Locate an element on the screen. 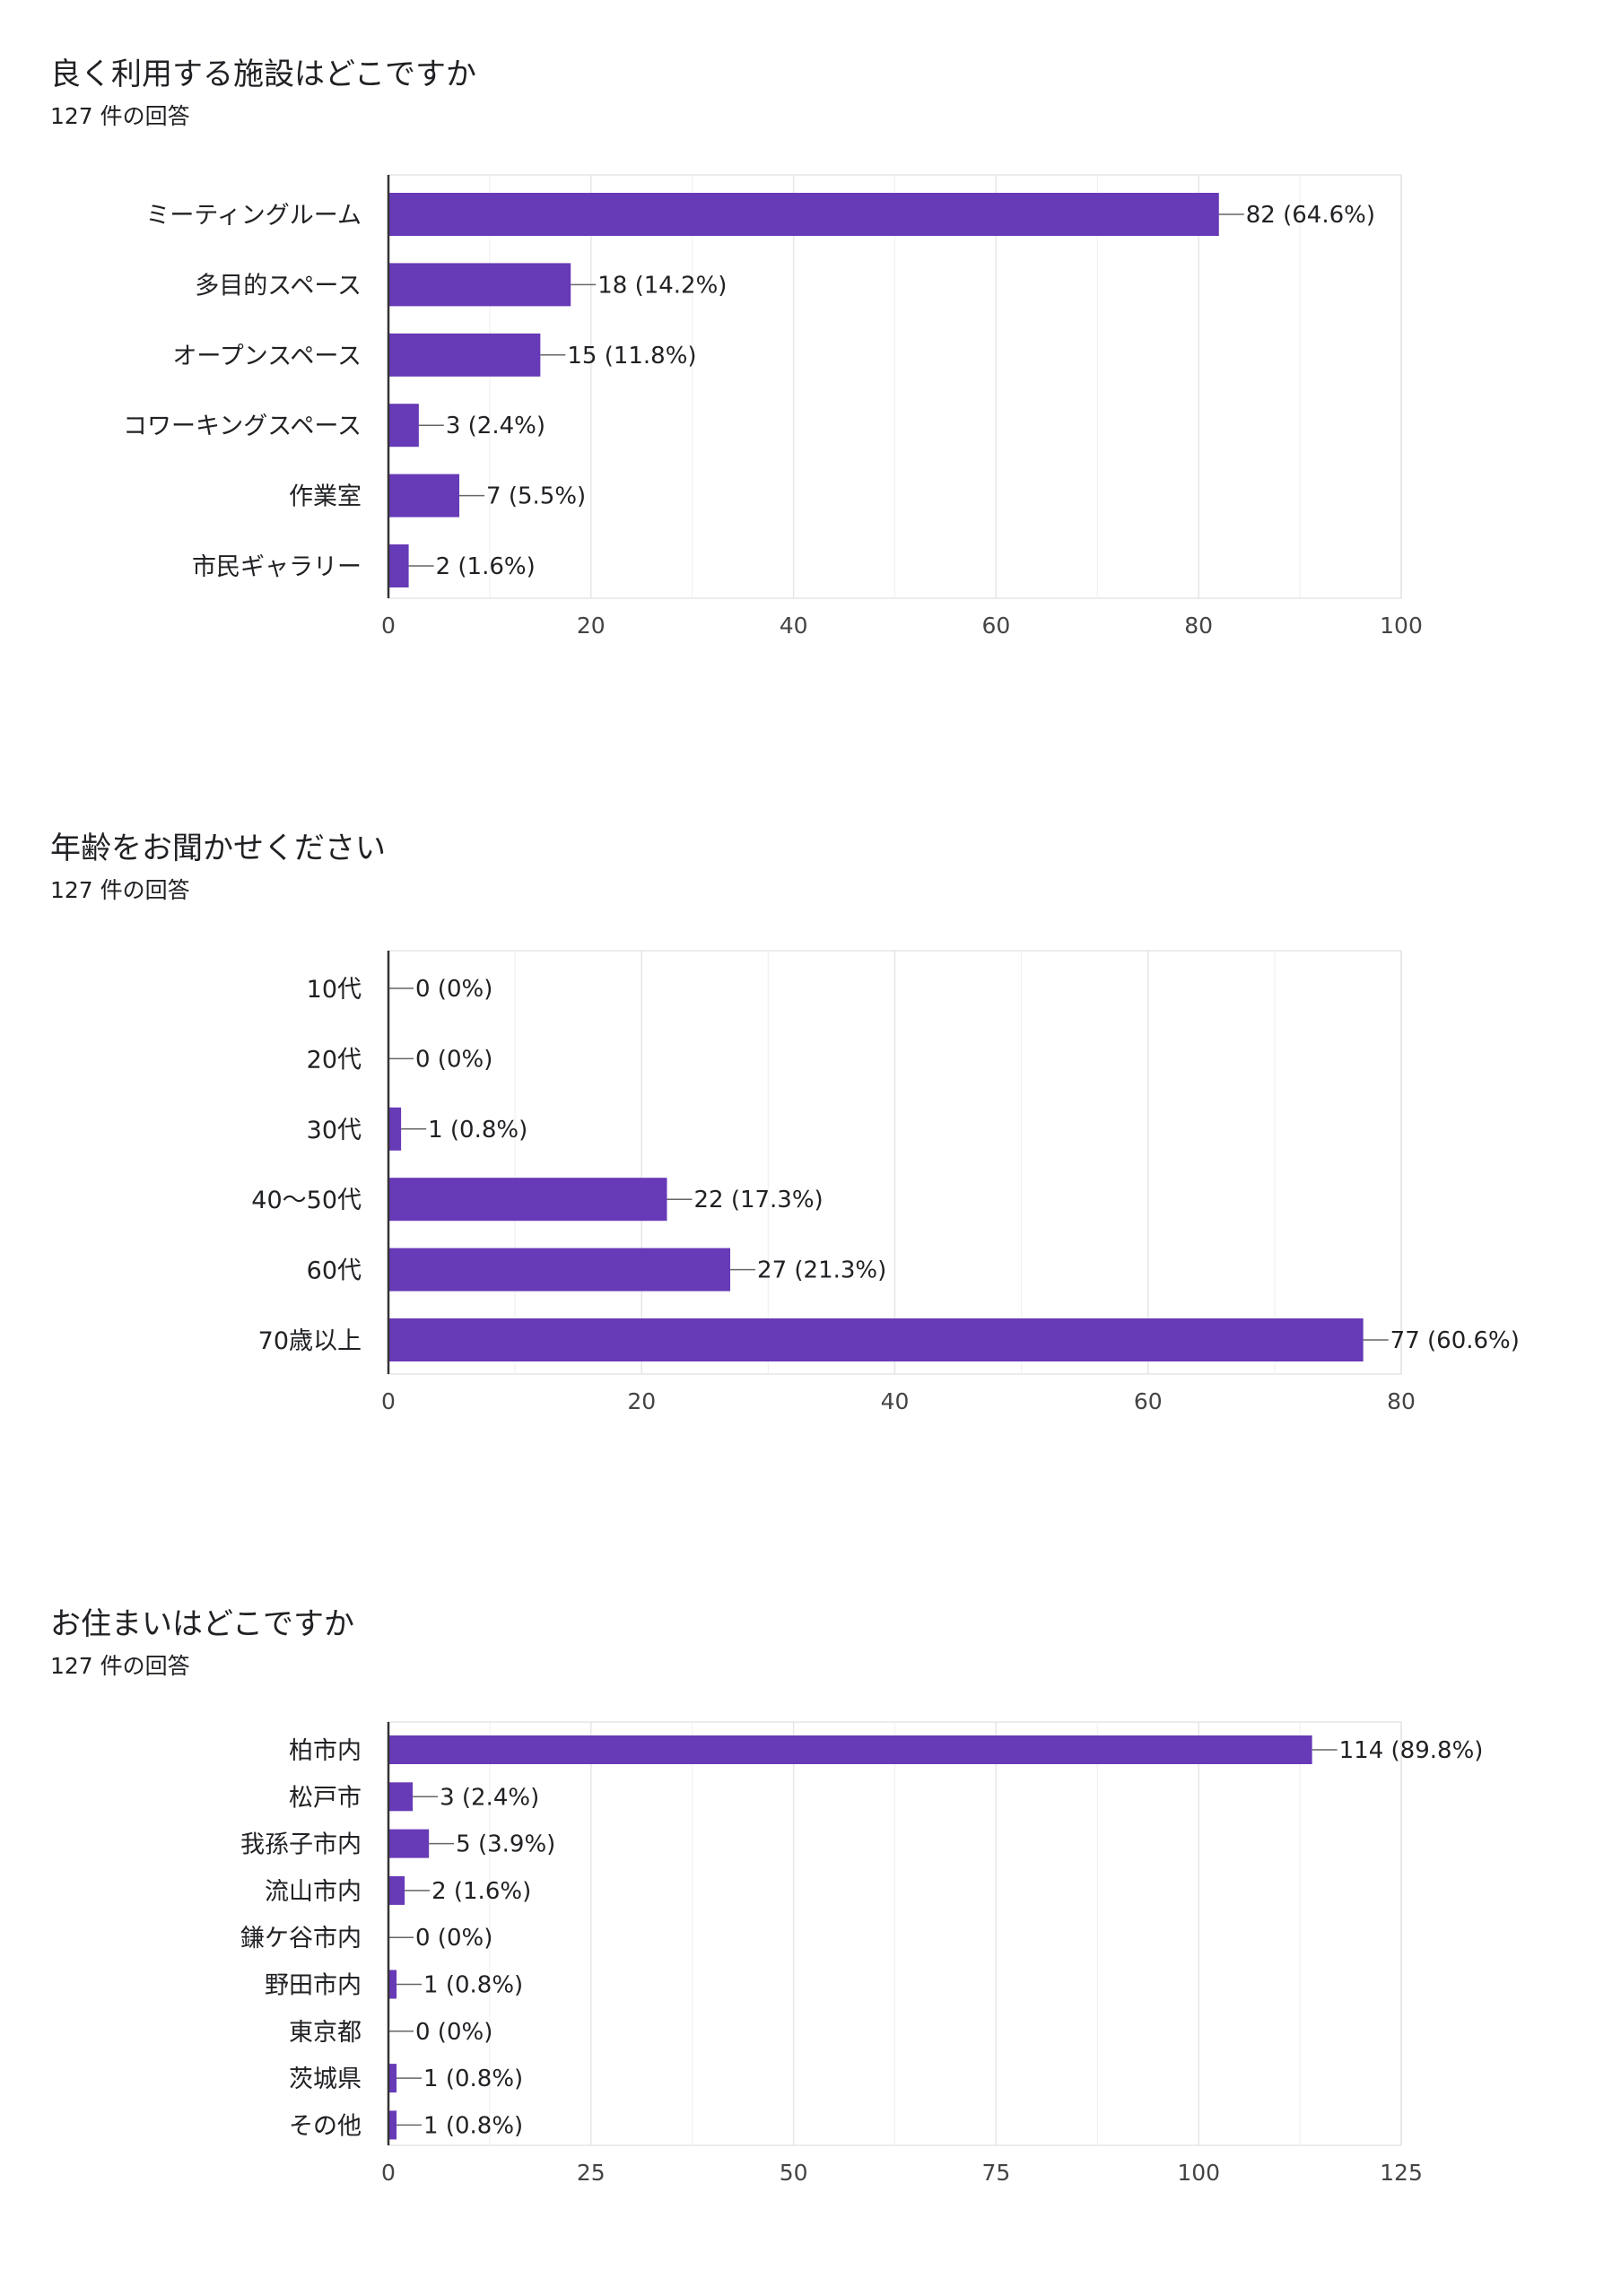  data-label: 77 (60.6%) is located at coordinates (1455, 1340).